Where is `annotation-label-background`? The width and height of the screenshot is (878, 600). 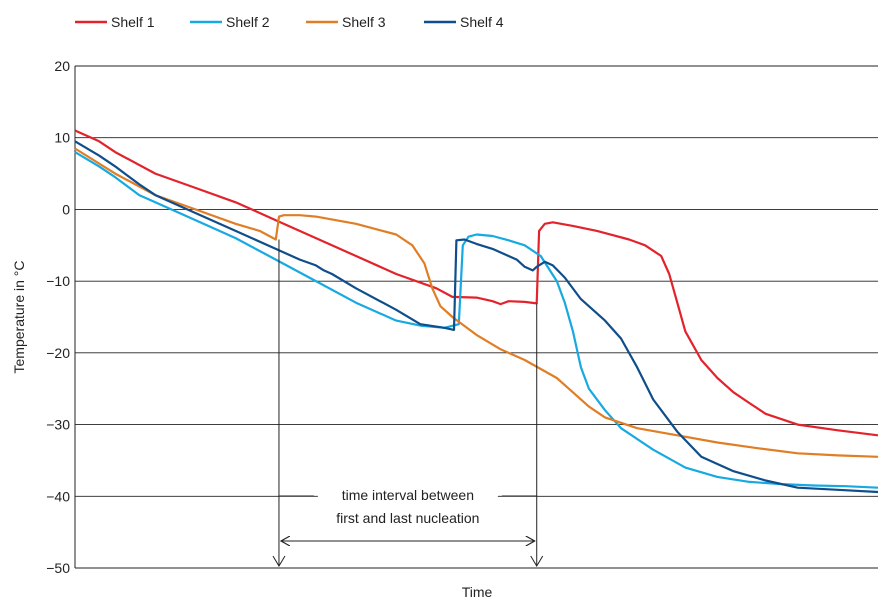 annotation-label-background is located at coordinates (407, 506).